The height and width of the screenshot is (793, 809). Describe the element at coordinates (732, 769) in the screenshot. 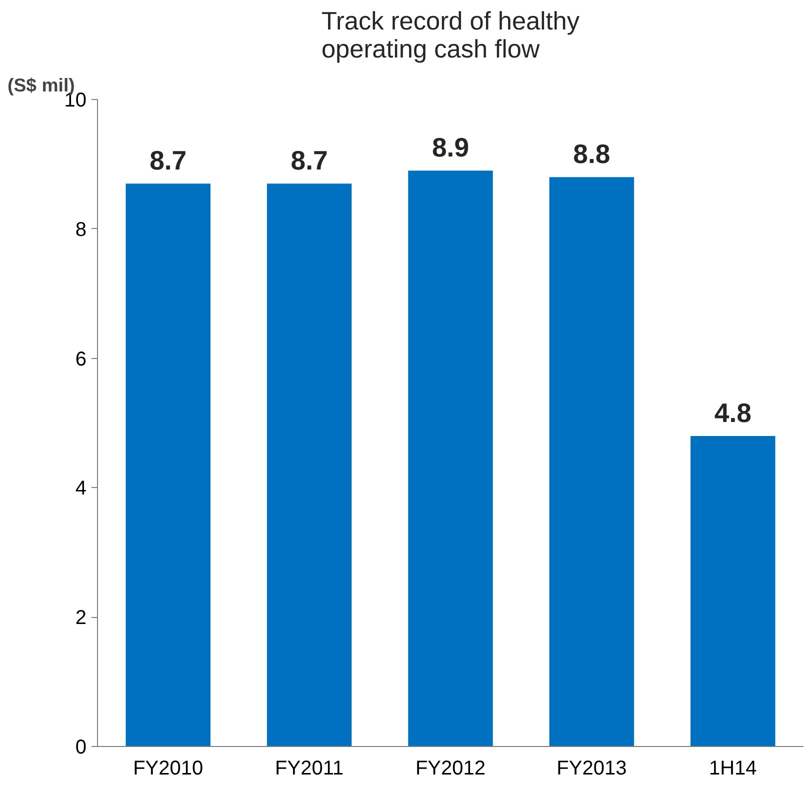

I see `x-tick-label: 1H14` at that location.